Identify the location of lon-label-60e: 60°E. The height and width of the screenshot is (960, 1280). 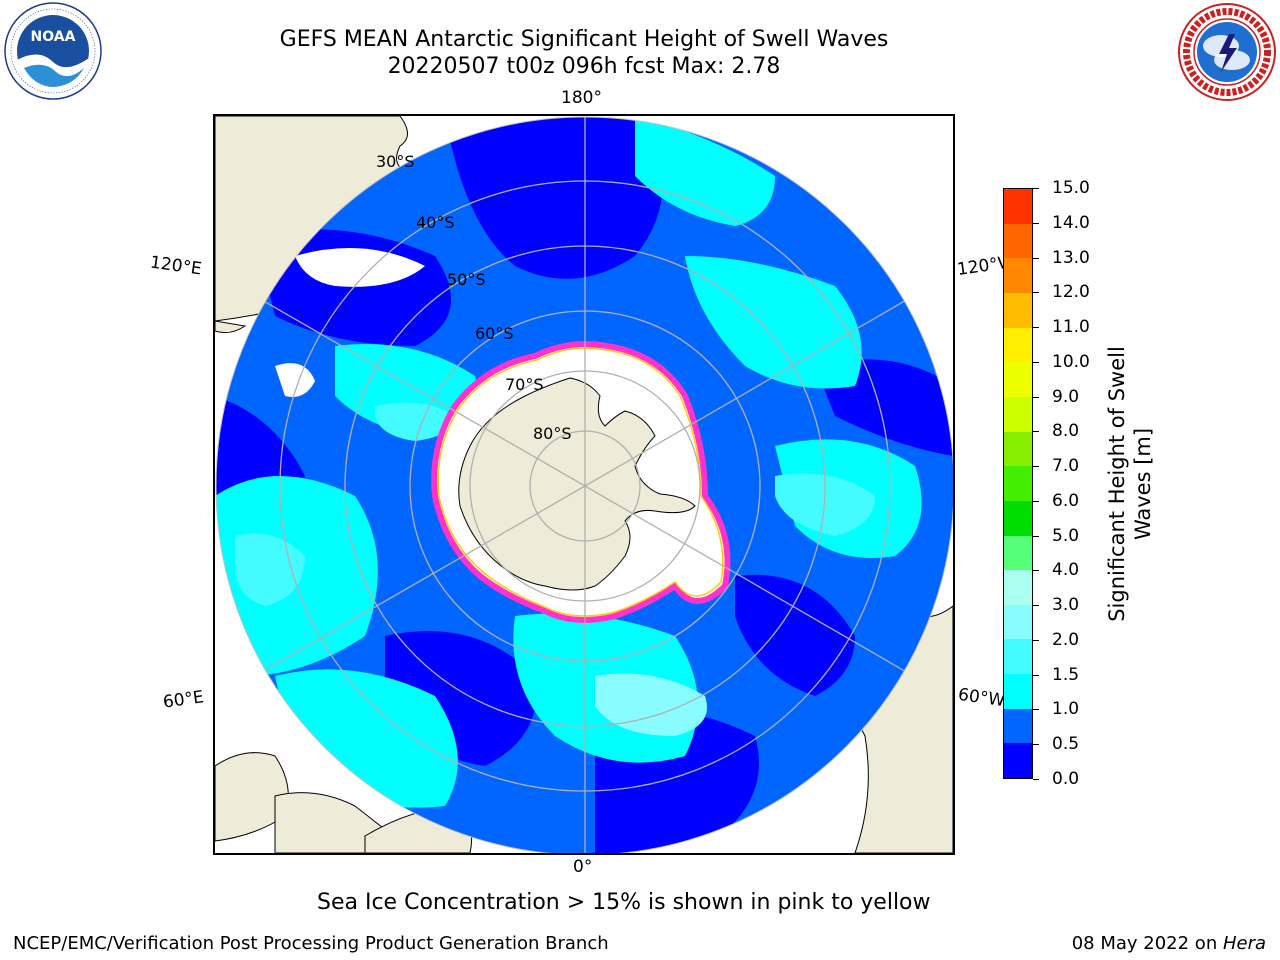
(183, 700).